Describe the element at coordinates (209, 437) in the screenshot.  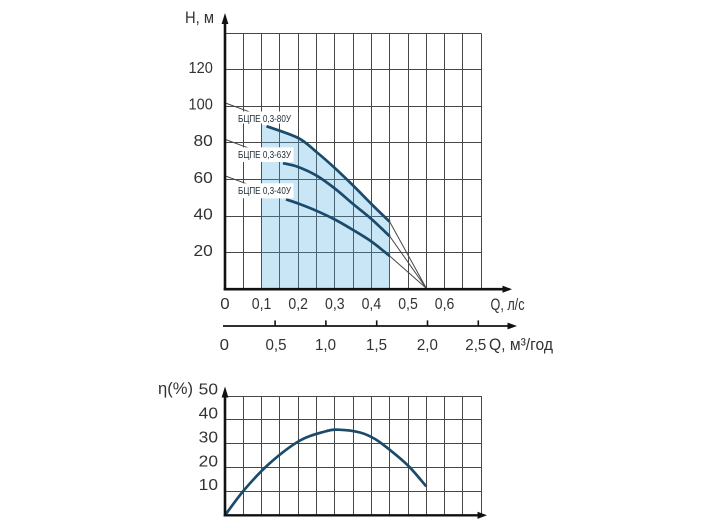
I see `svg-text: 30` at that location.